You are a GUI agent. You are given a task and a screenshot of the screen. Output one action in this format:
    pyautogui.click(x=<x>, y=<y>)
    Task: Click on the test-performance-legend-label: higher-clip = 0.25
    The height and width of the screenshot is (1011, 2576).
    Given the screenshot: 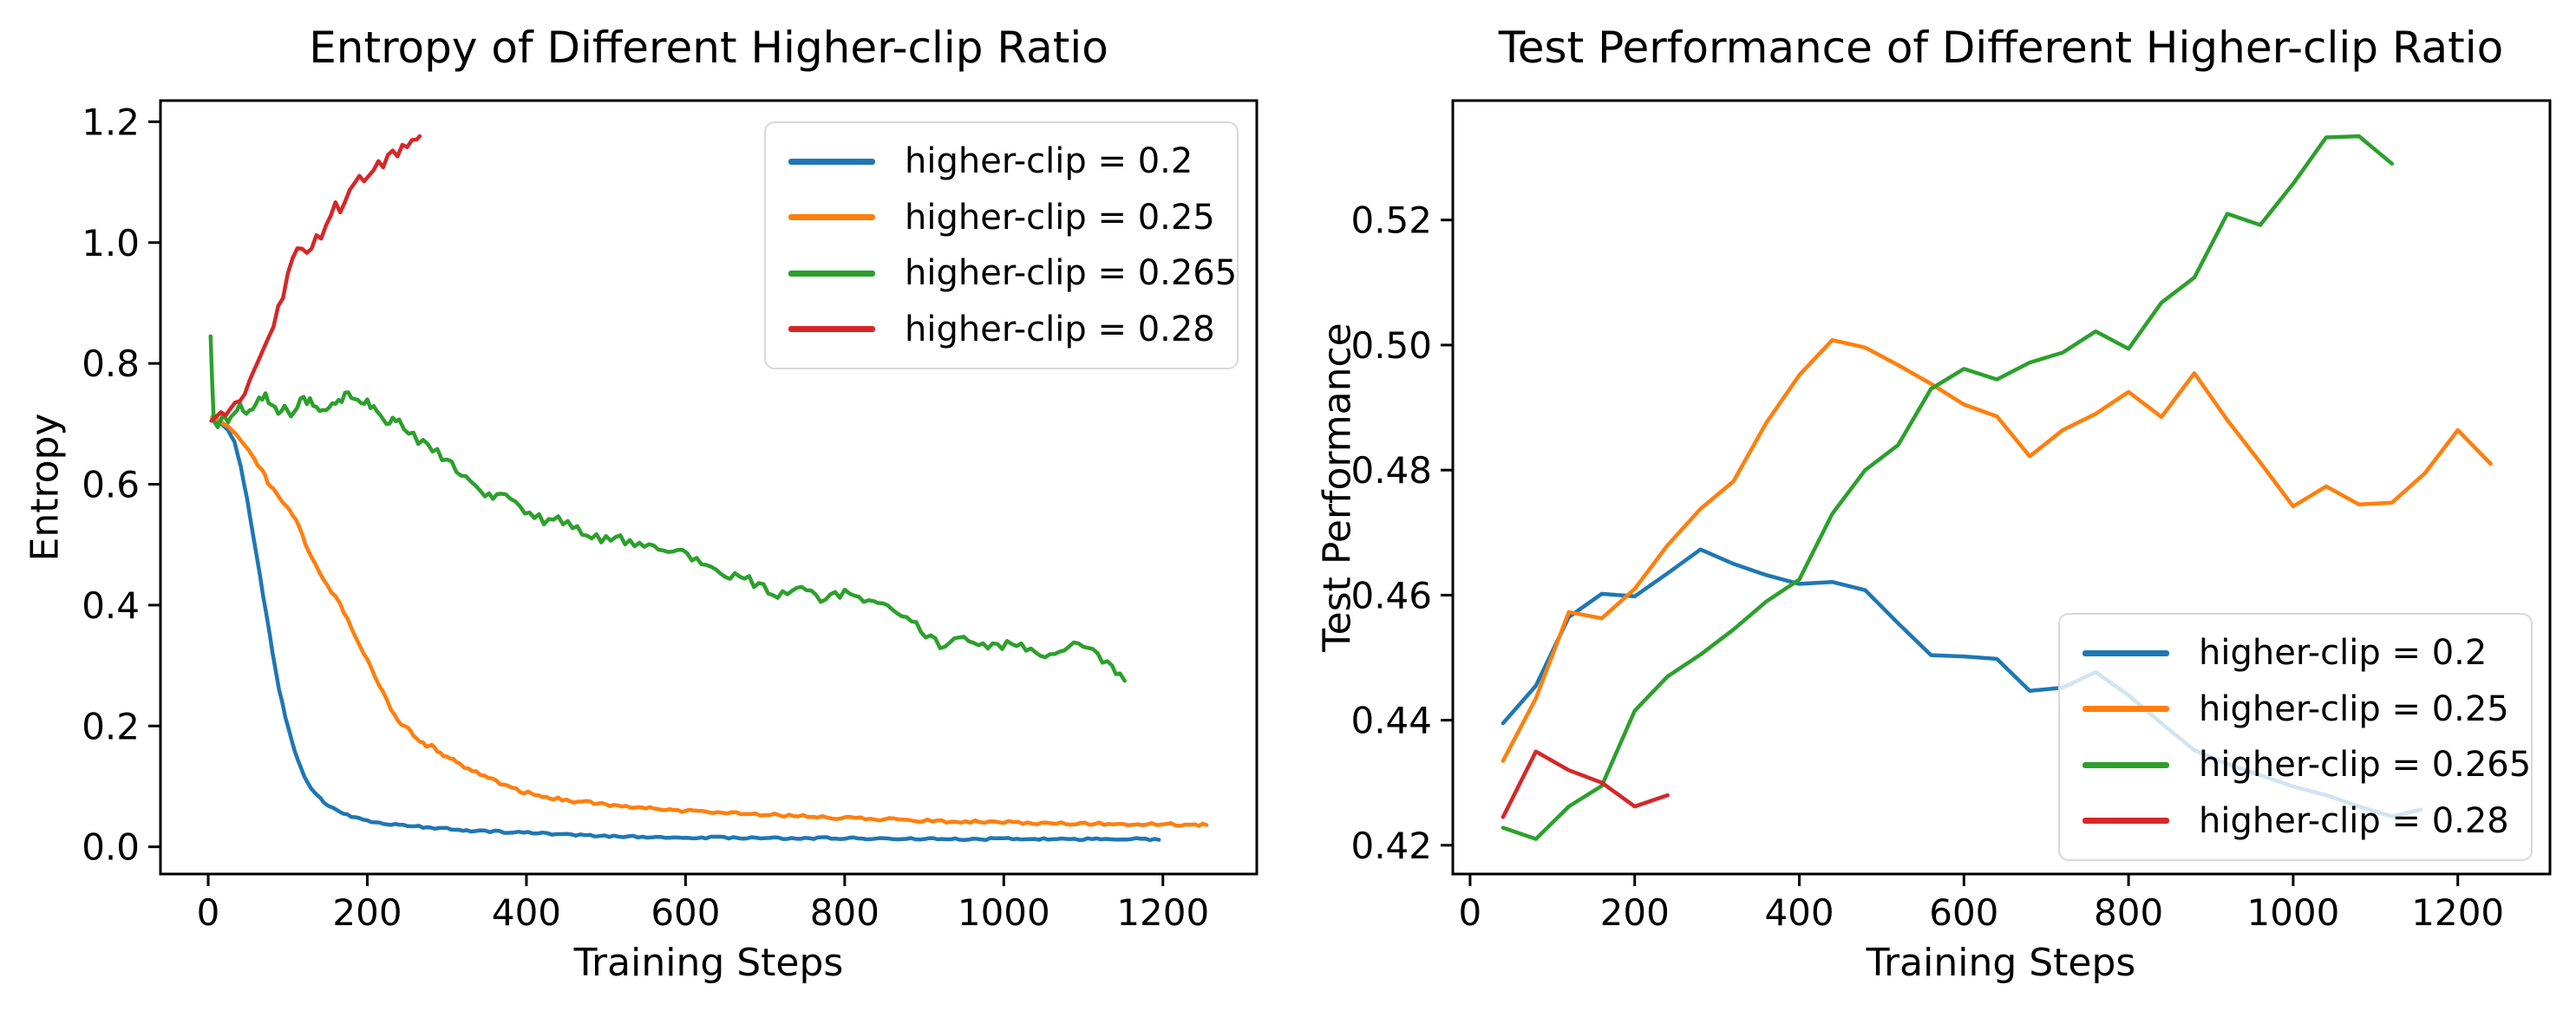 What is the action you would take?
    pyautogui.click(x=2354, y=708)
    